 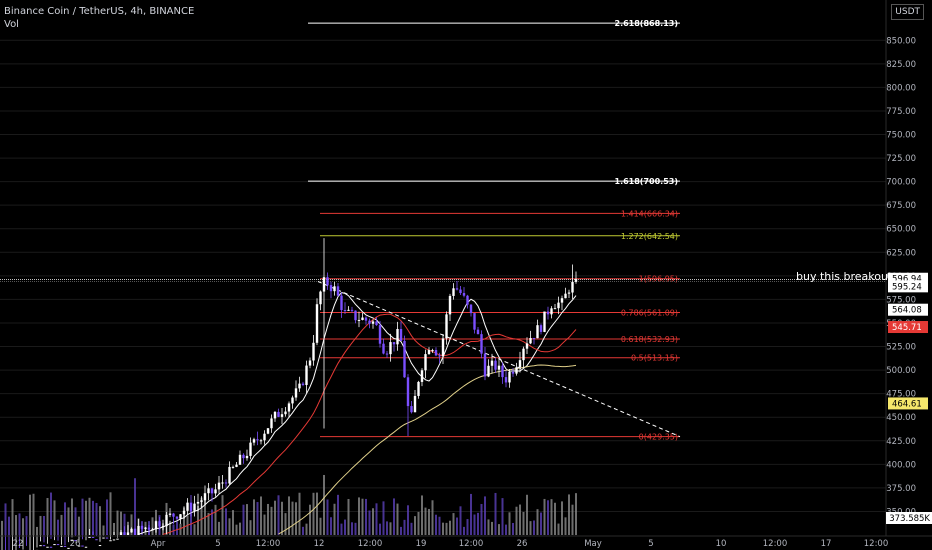 What do you see at coordinates (721, 544) in the screenshot?
I see `time-tick-label: 10` at bounding box center [721, 544].